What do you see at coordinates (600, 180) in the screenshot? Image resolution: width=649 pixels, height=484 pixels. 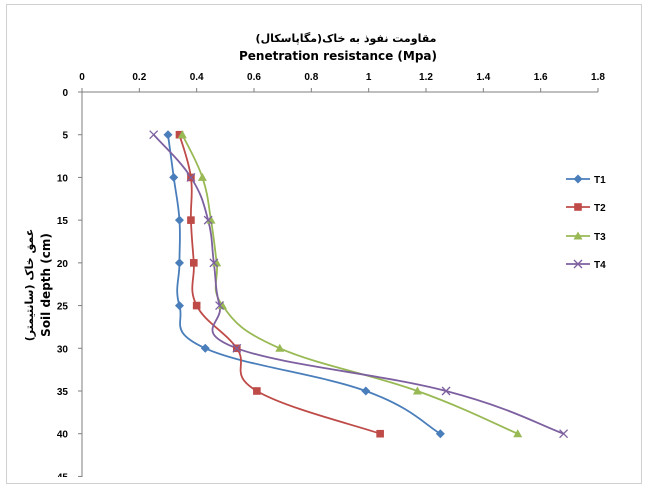 I see `legend-label: T1` at bounding box center [600, 180].